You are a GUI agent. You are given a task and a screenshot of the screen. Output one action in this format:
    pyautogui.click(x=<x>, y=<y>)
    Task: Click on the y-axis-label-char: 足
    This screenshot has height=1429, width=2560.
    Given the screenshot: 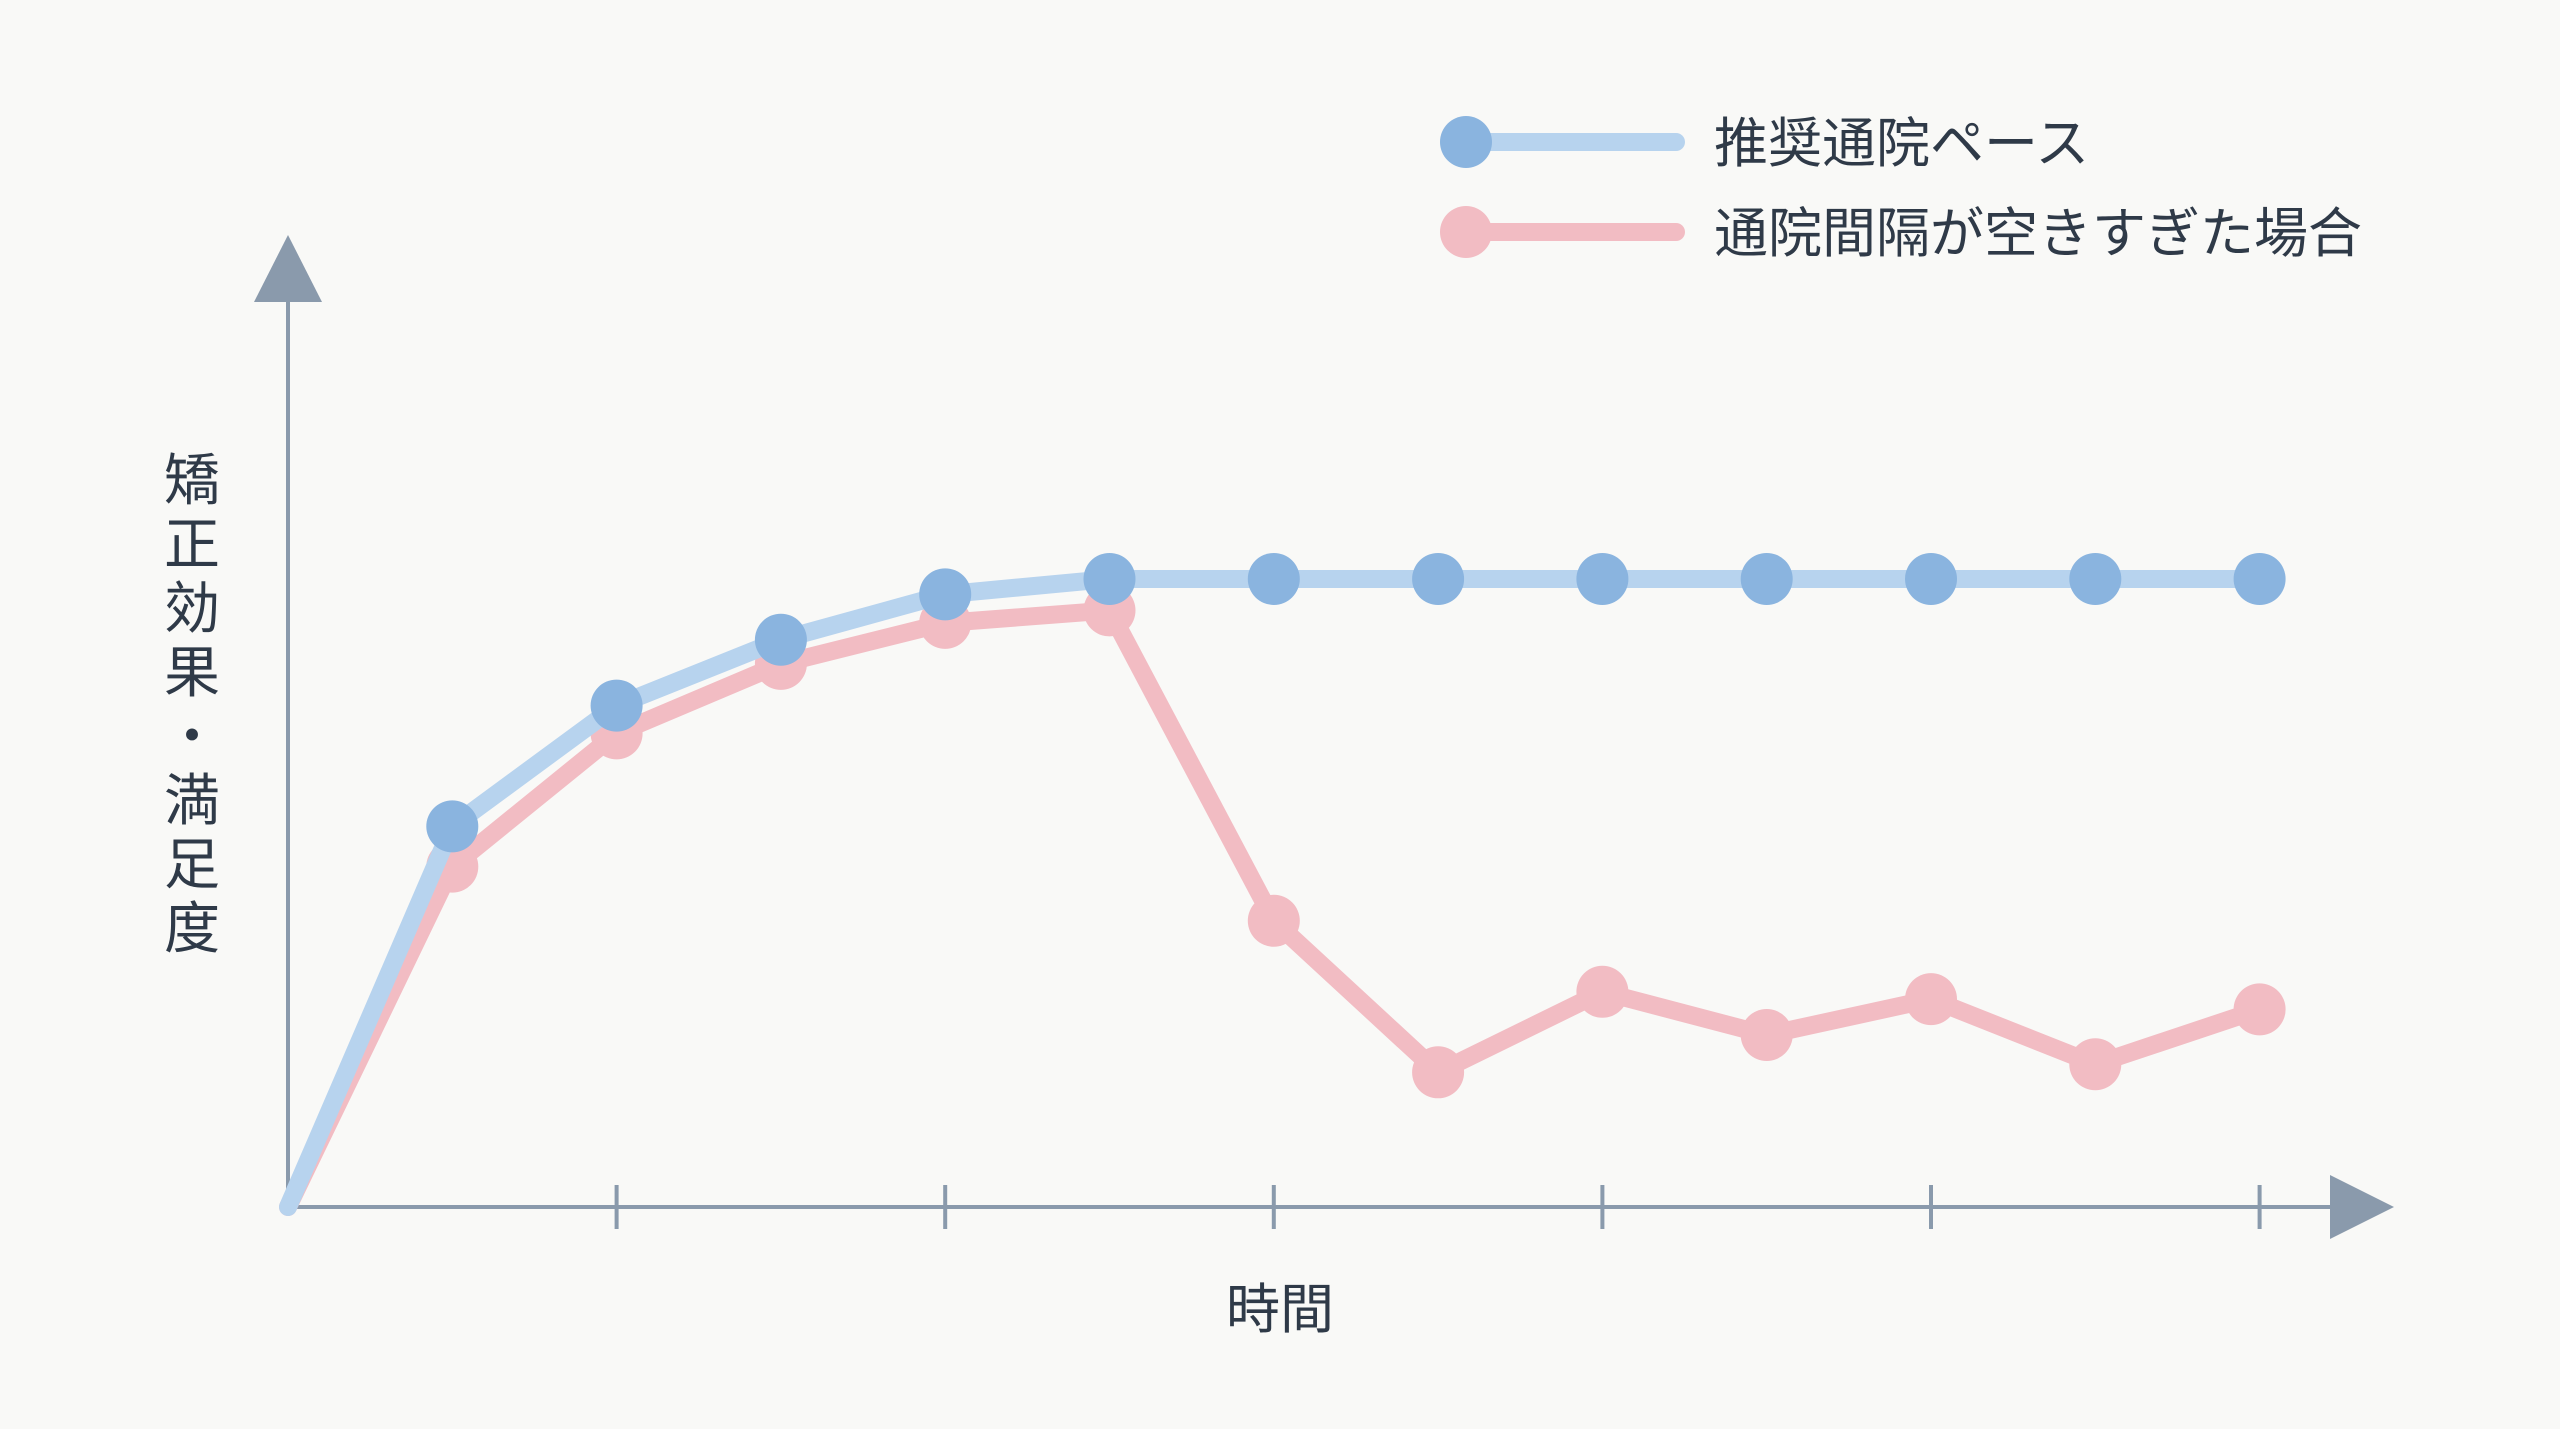 What is the action you would take?
    pyautogui.click(x=192, y=865)
    